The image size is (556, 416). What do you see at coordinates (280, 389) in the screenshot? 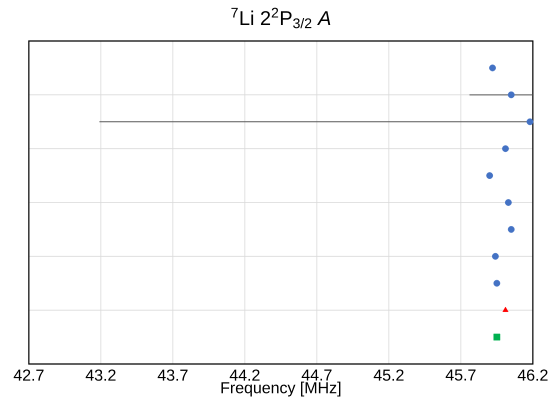
I see `x-axis-title: Frequency [MHz]` at bounding box center [280, 389].